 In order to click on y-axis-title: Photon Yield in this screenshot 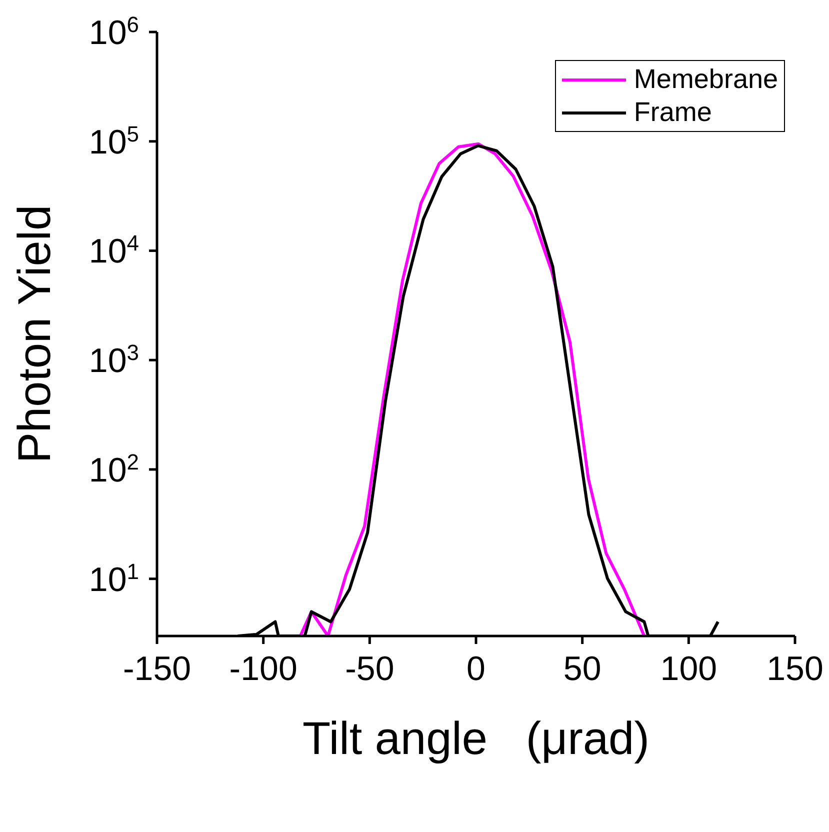, I will do `click(34, 334)`.